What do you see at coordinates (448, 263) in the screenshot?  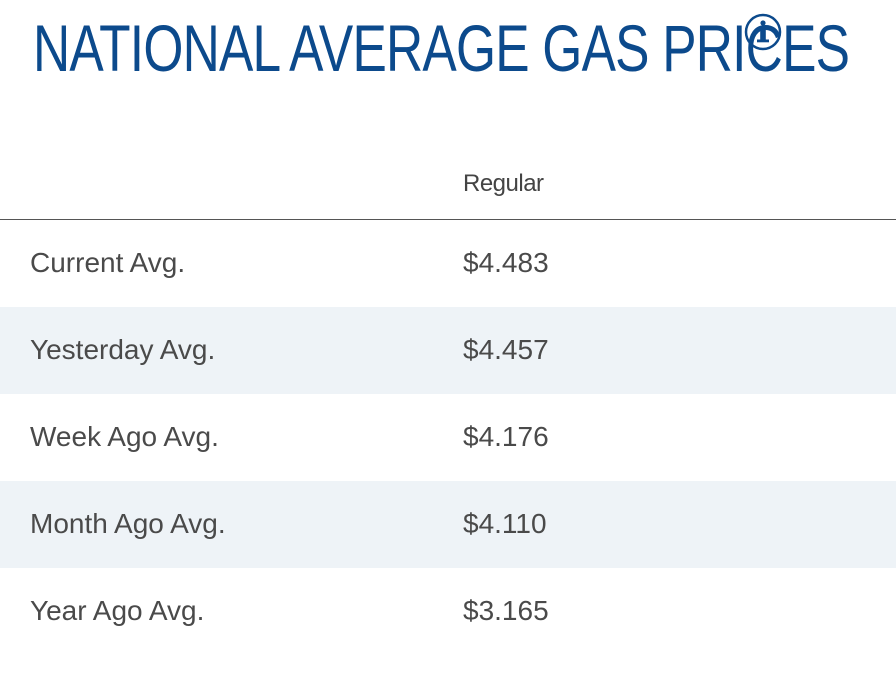 I see `table-row: Current Avg. $4.483` at bounding box center [448, 263].